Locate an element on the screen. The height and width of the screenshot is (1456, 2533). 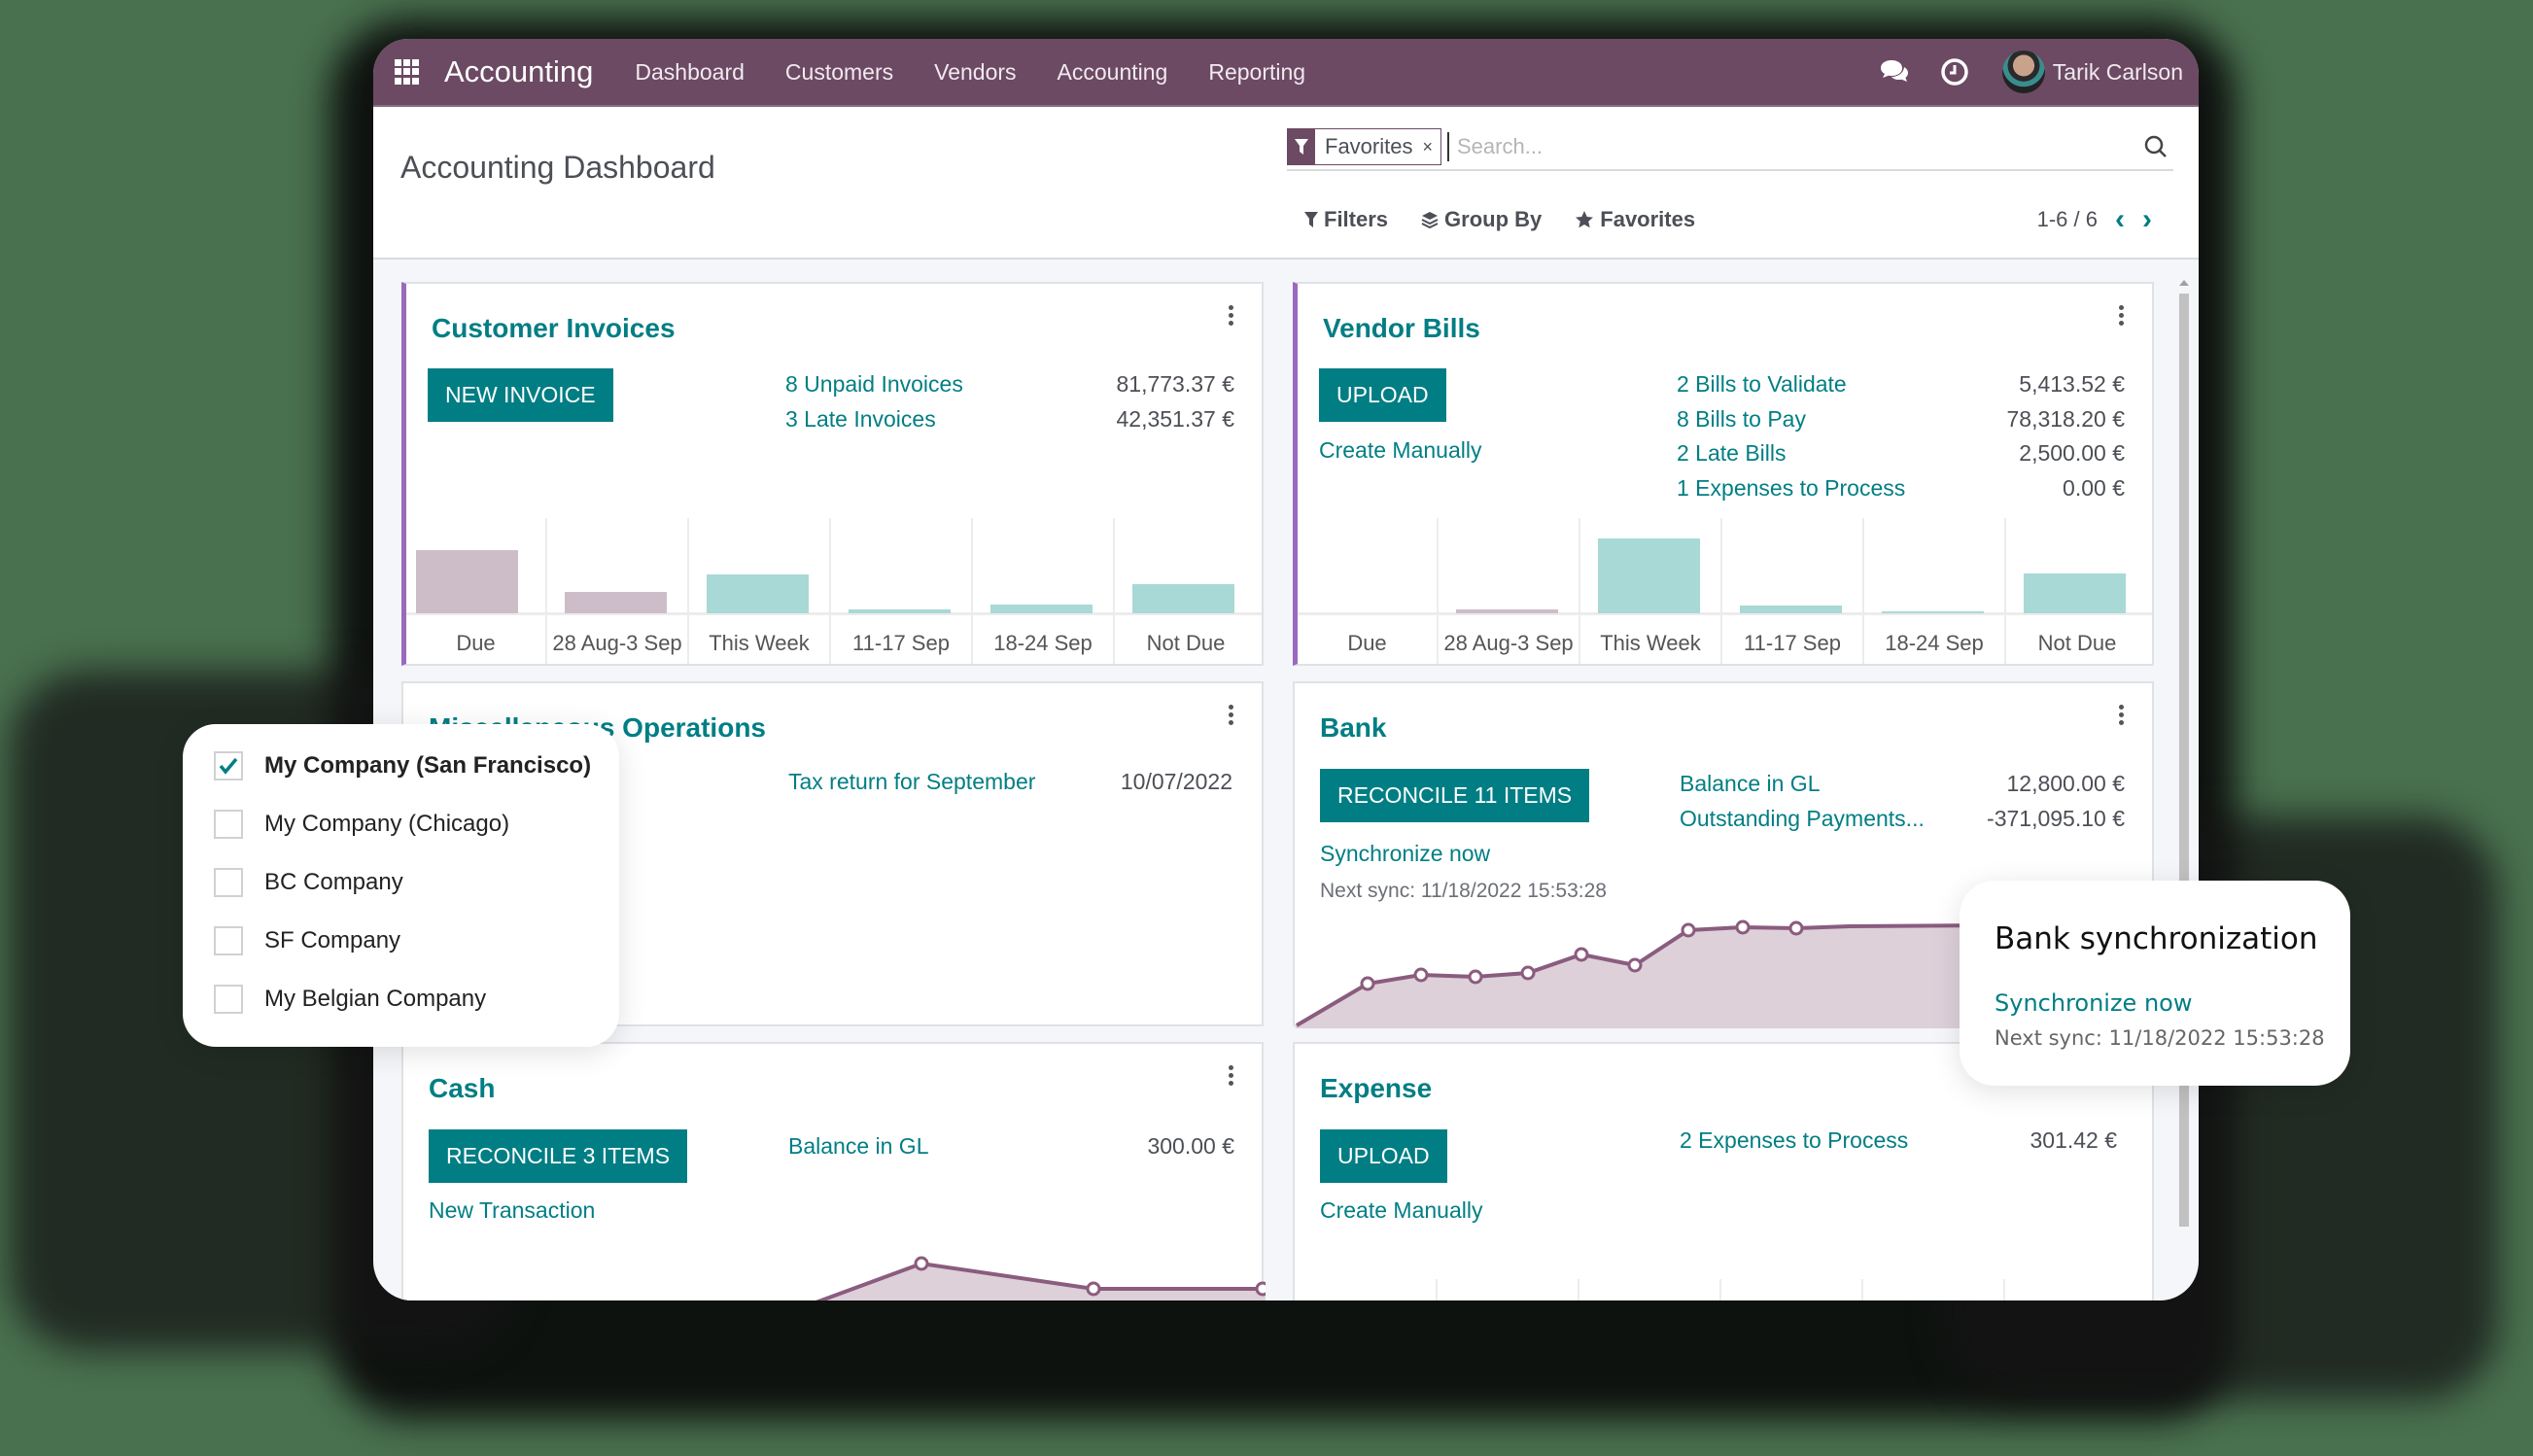
upload-expense-button: UPLOAD is located at coordinates (1383, 1156).